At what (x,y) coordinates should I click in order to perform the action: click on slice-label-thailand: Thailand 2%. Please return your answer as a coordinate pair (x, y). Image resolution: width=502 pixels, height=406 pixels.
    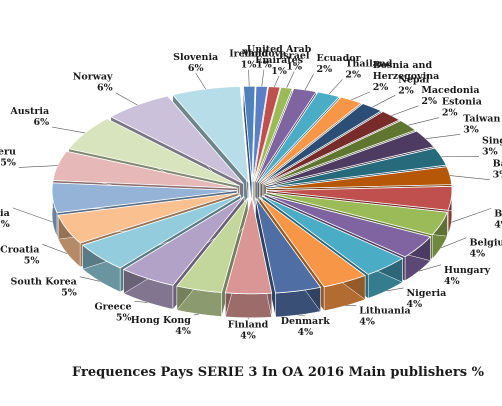
    Looking at the image, I should click on (368, 69).